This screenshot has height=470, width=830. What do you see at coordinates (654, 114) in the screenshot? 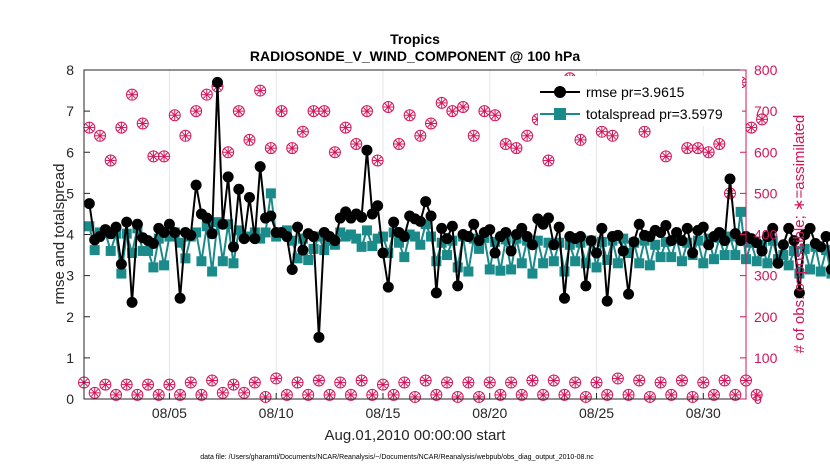
I see `legend-spread-label: totalspread pr=3.5979` at bounding box center [654, 114].